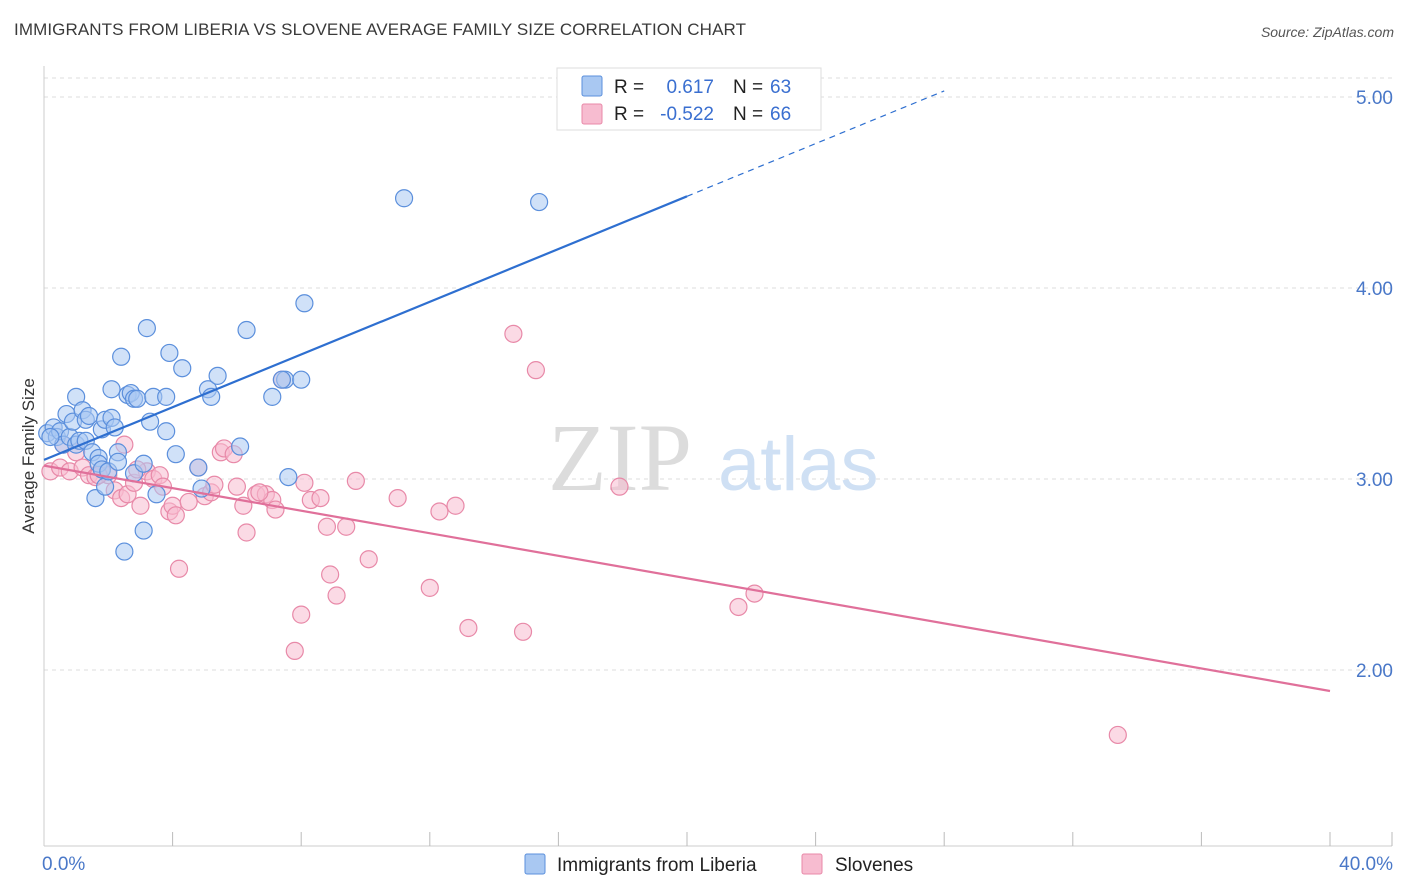  I want to click on legend-r-label-1: R =, so click(629, 87).